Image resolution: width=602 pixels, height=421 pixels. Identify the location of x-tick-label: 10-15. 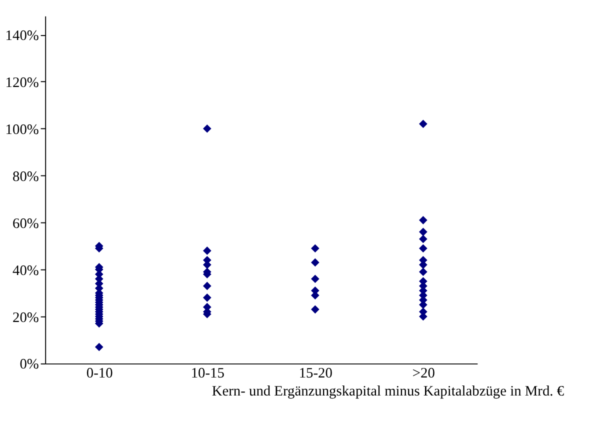
(207, 373).